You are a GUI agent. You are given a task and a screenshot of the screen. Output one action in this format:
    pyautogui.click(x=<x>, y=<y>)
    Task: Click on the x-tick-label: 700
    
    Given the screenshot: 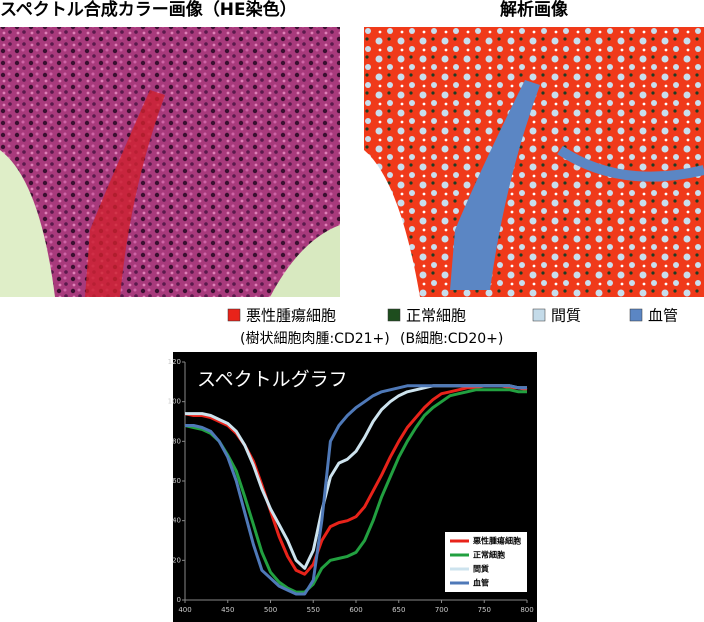 What is the action you would take?
    pyautogui.click(x=441, y=610)
    